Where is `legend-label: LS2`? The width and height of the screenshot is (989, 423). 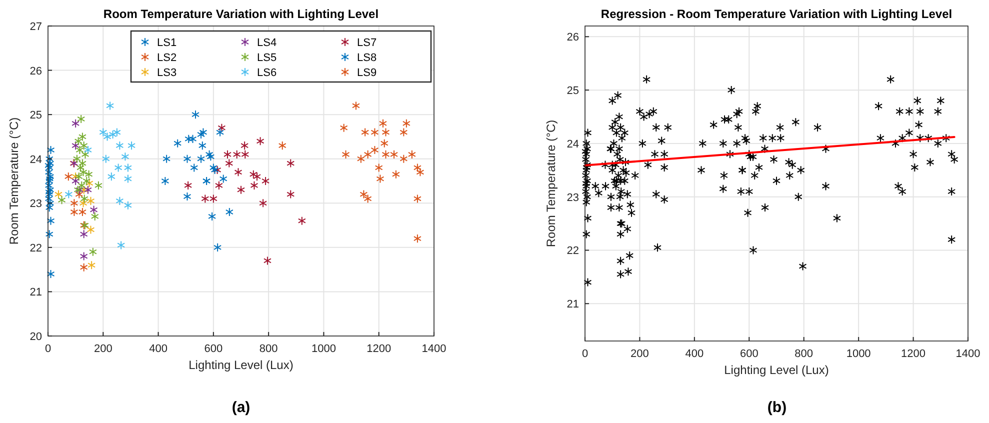 legend-label: LS2 is located at coordinates (167, 58).